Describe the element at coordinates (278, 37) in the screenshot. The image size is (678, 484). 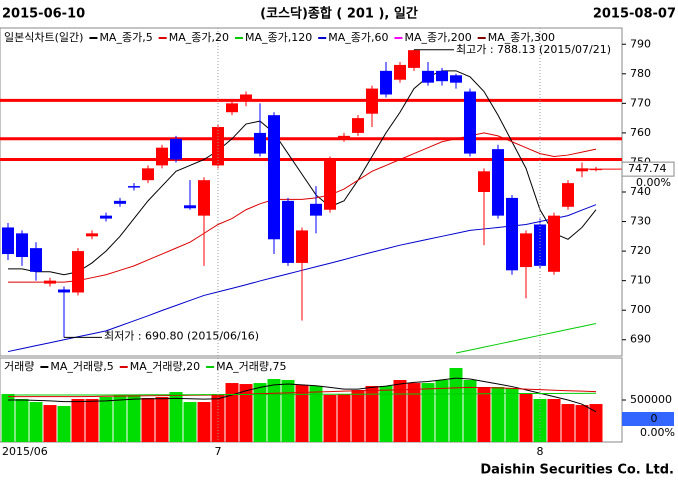
I see `legend-label: MA_종가,120` at that location.